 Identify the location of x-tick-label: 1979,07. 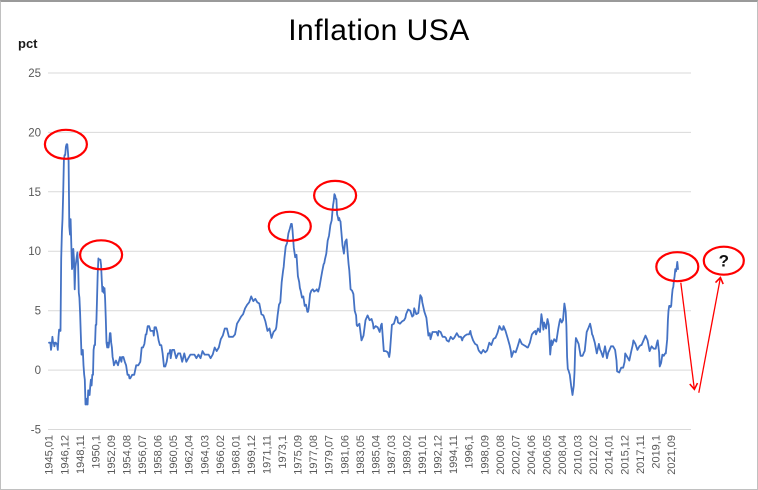
(330, 455).